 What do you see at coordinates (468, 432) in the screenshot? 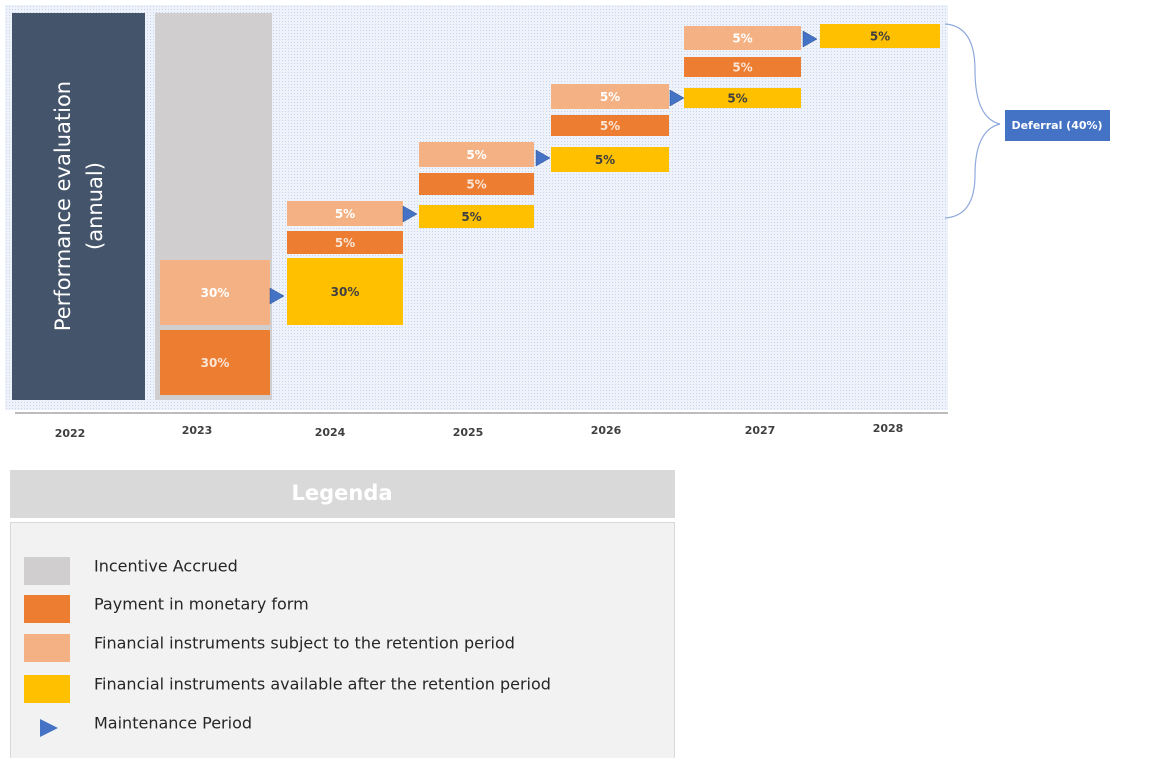
I see `year-label: 2025` at bounding box center [468, 432].